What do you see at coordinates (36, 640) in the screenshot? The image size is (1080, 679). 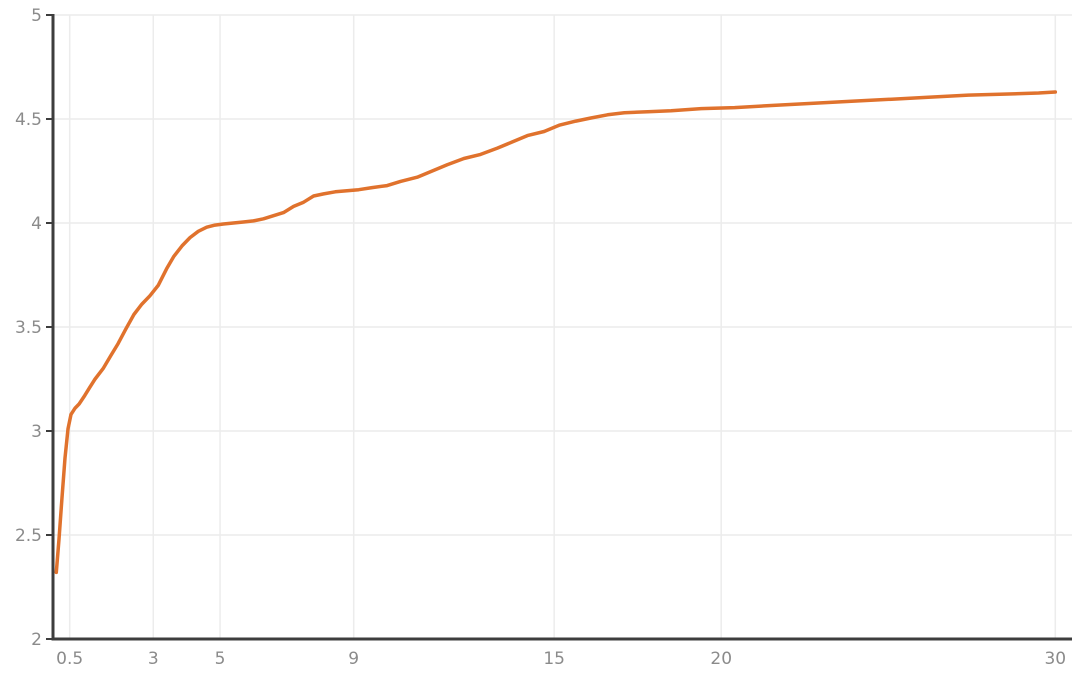 I see `y-tick-label: 2` at bounding box center [36, 640].